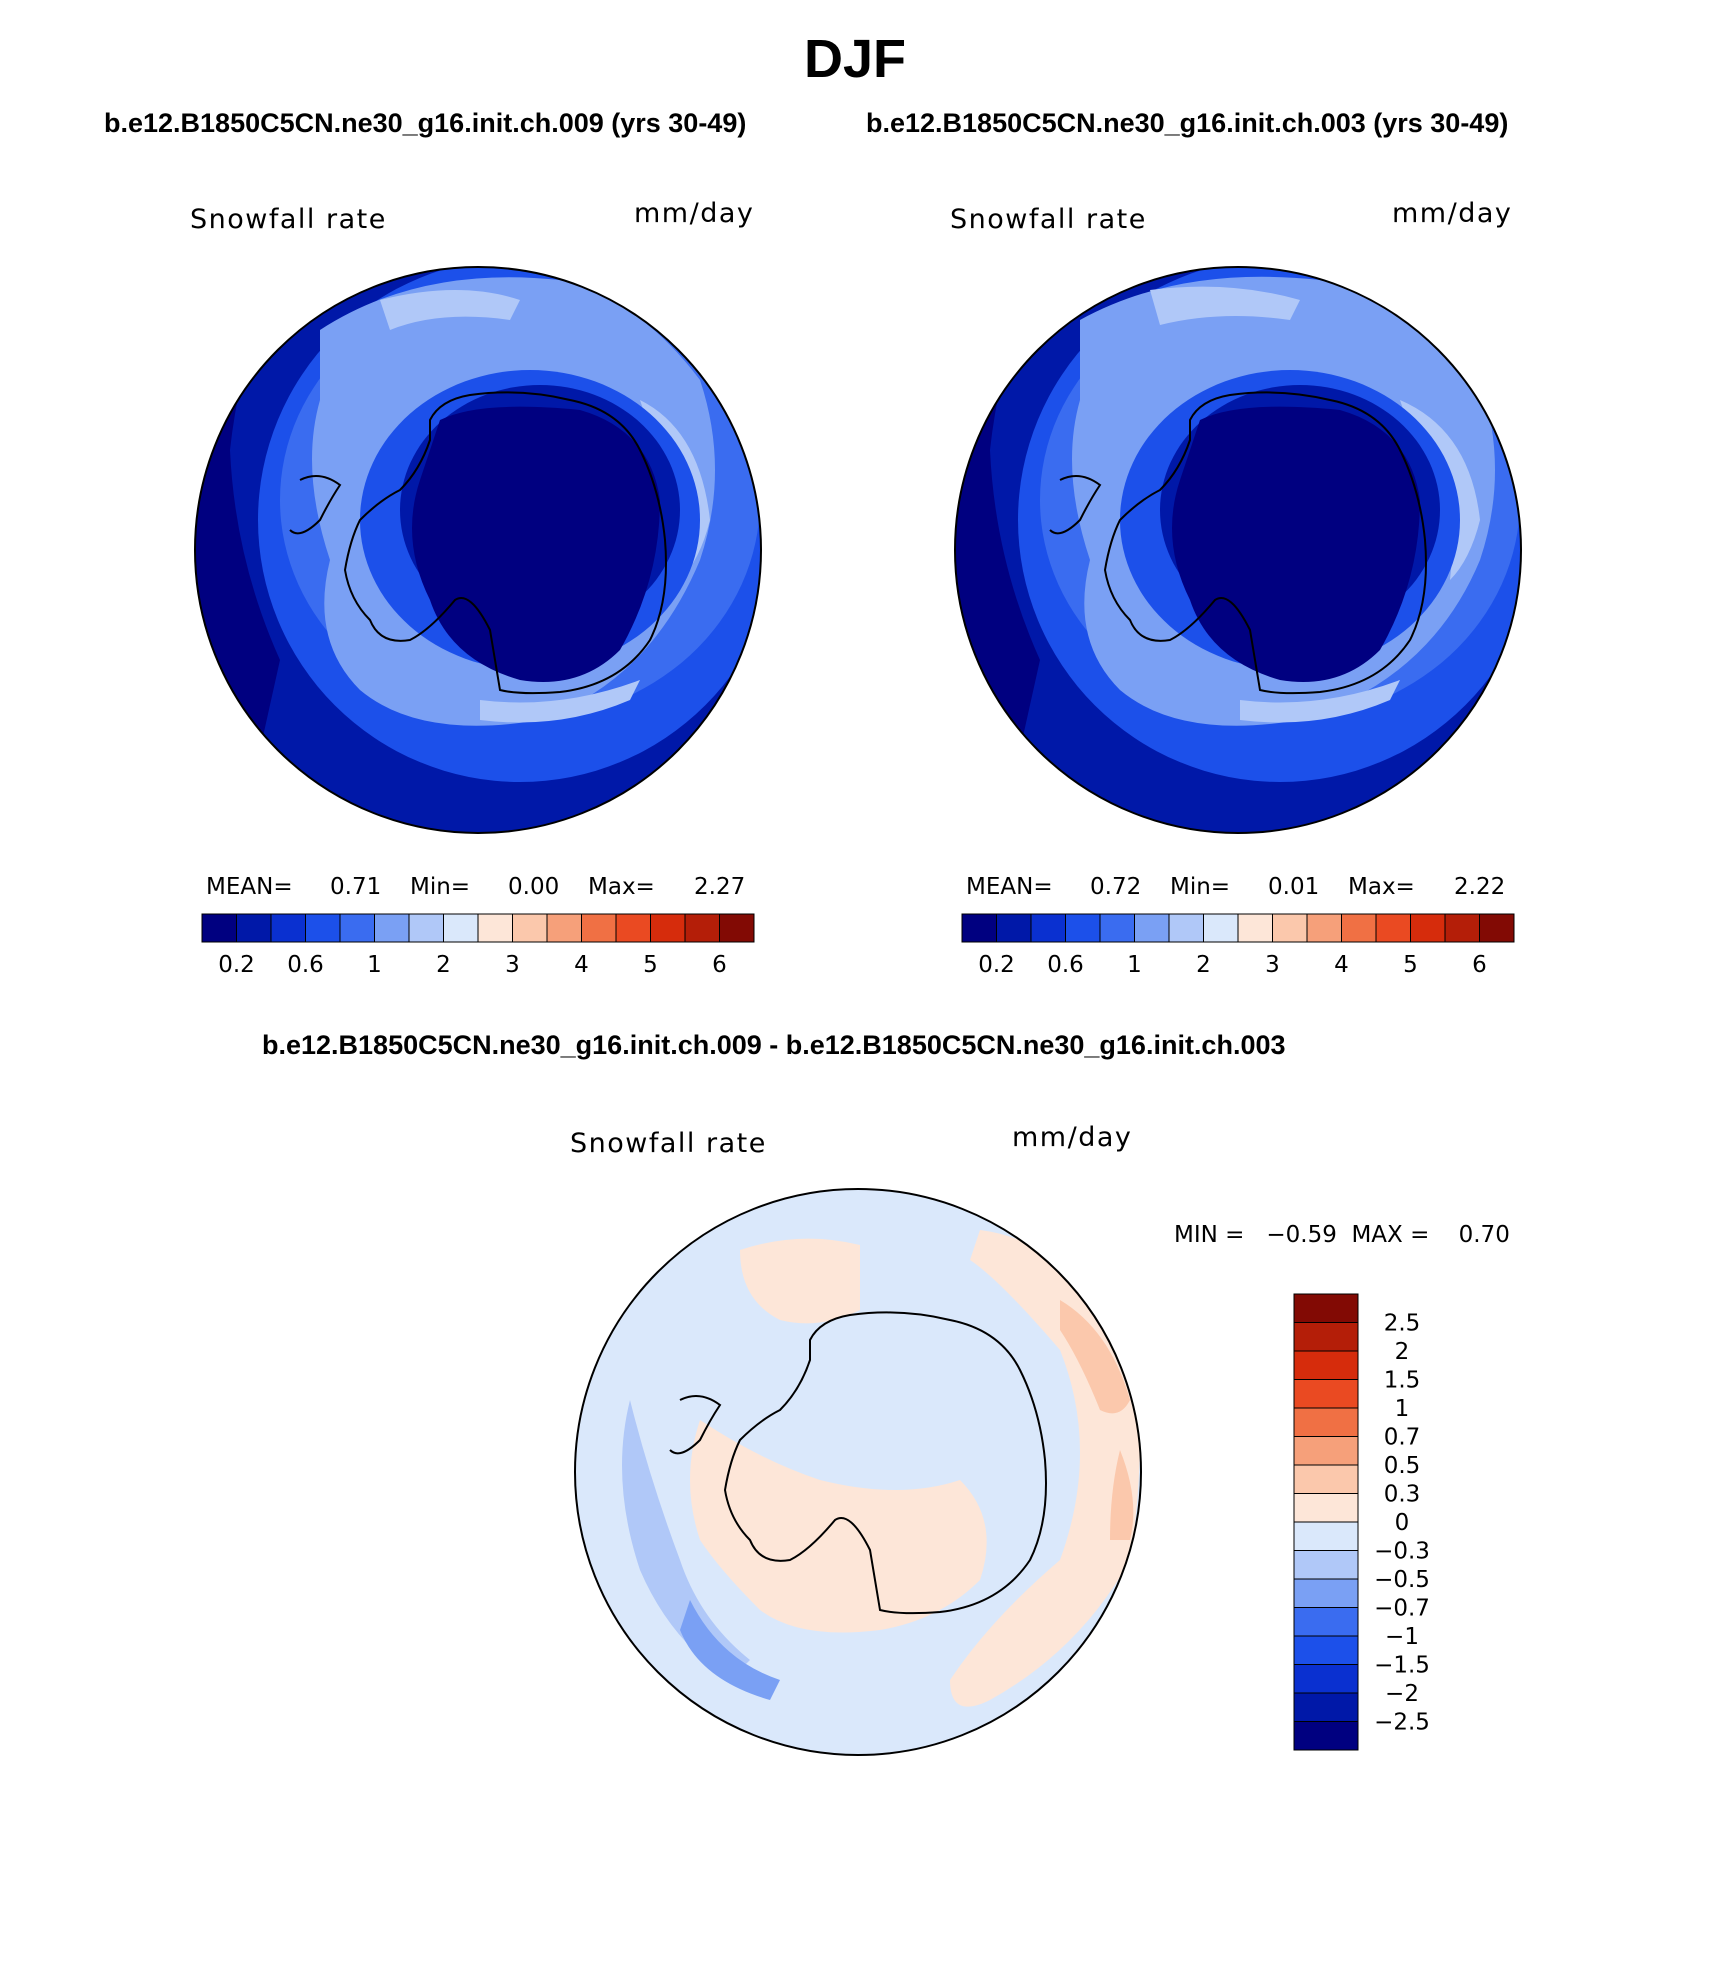 This screenshot has height=1969, width=1710. What do you see at coordinates (1134, 965) in the screenshot?
I see `colorbar-right-tick-label: 1` at bounding box center [1134, 965].